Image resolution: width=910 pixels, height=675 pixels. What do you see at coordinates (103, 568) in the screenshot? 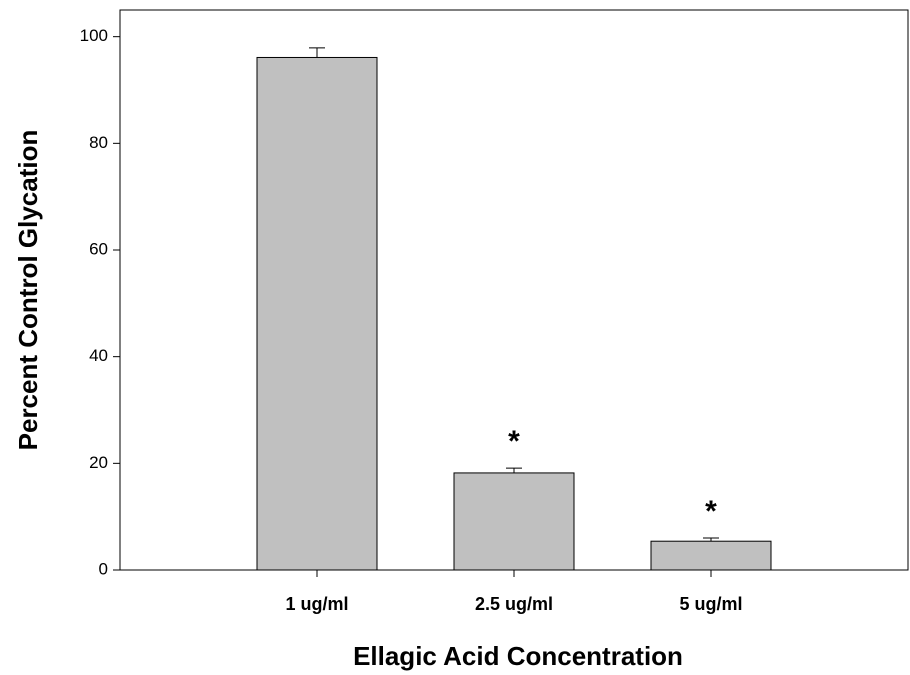
I see `y-tick-label: 0` at bounding box center [103, 568].